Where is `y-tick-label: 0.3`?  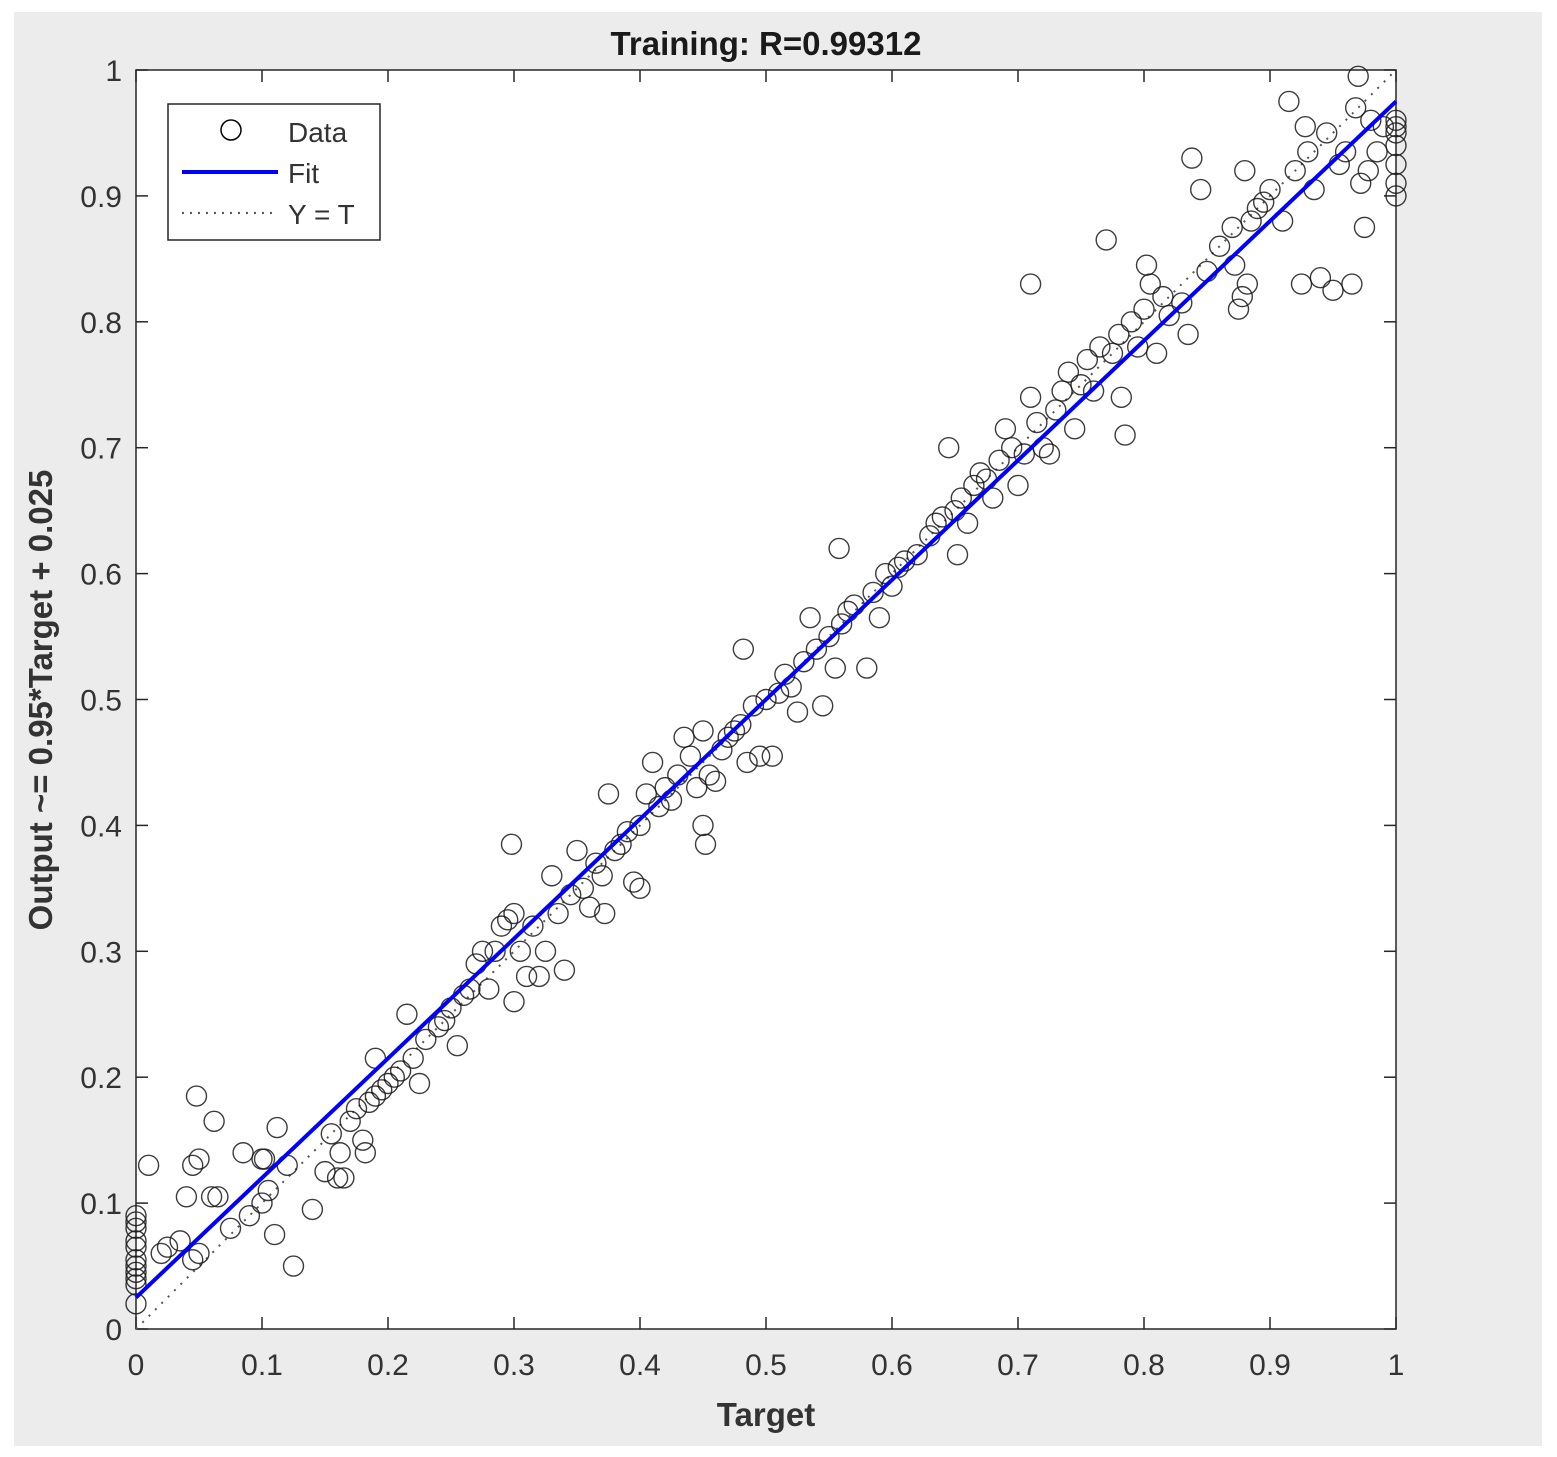
y-tick-label: 0.3 is located at coordinates (101, 952).